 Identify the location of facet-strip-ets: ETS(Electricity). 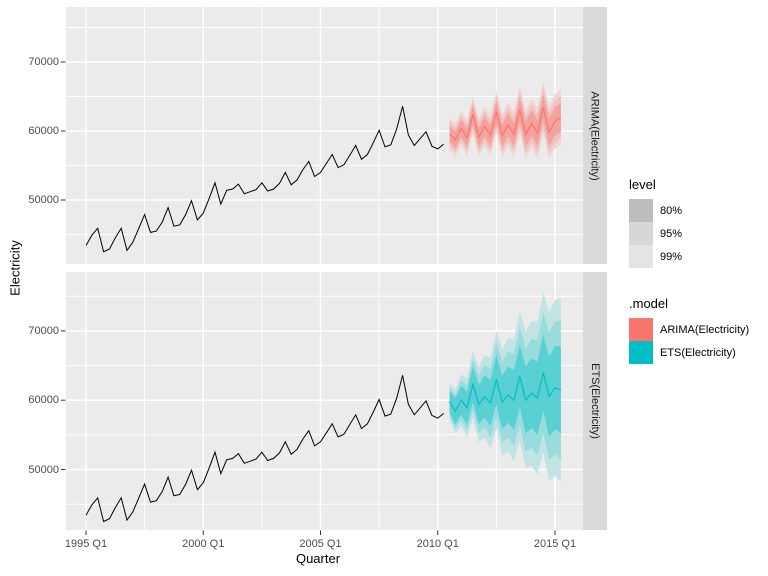
(595, 401).